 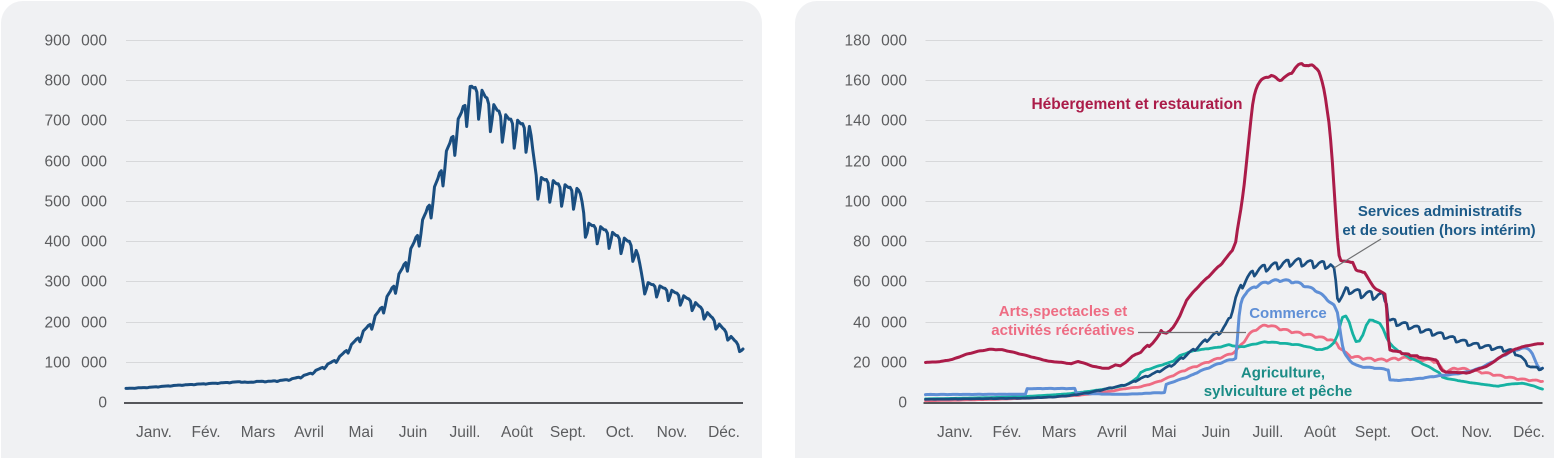 I want to click on svg-text: 60 000, so click(x=880, y=282).